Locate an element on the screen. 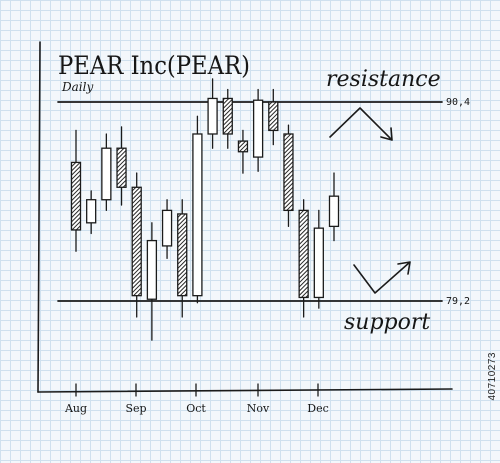 The width and height of the screenshot is (500, 463). x-axis-ticks is located at coordinates (197, 390).